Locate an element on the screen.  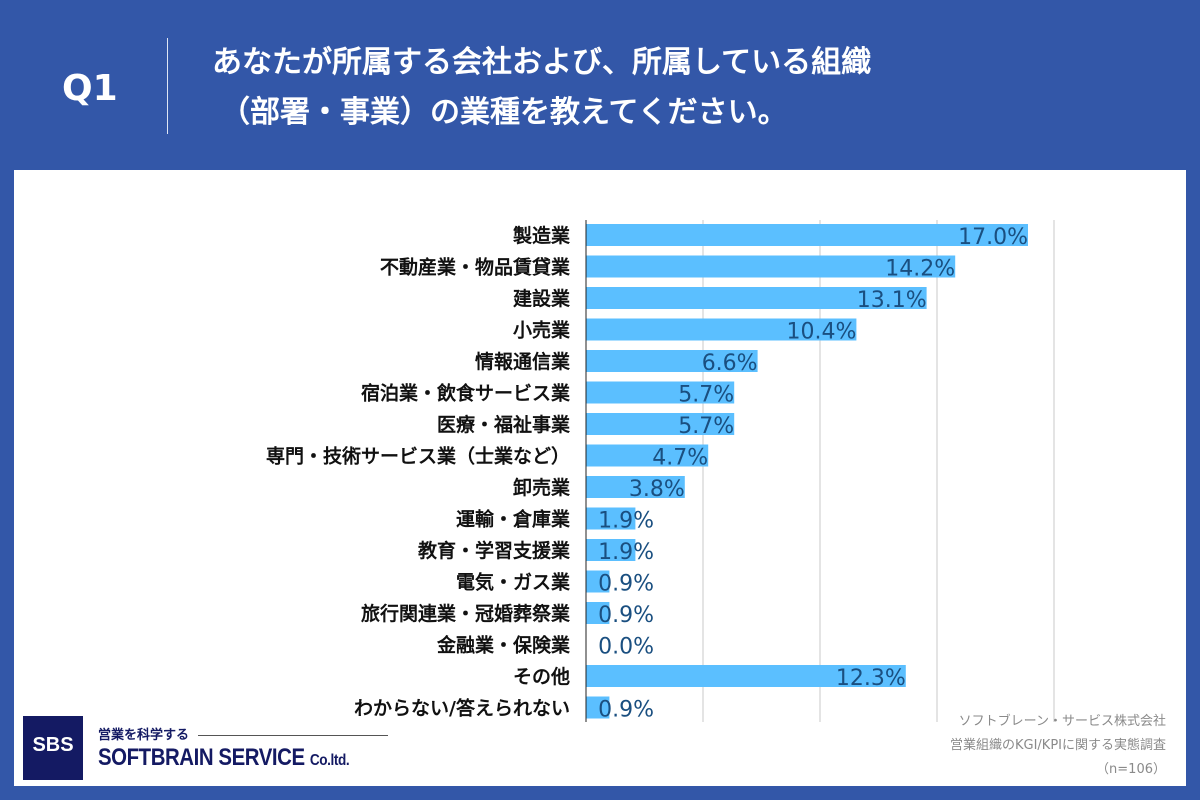
category-label: 小売業 is located at coordinates (542, 330).